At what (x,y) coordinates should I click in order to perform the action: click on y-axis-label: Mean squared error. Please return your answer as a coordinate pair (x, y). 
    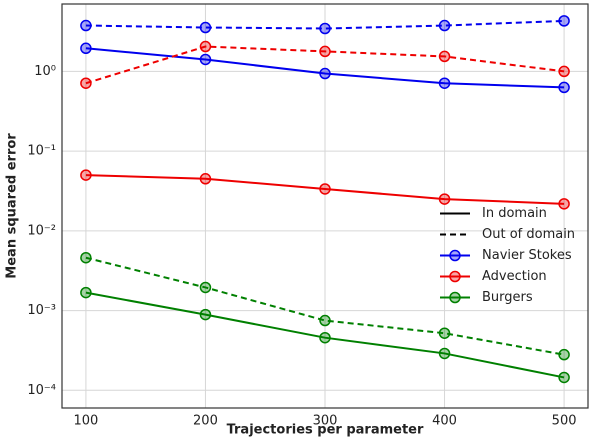
    Looking at the image, I should click on (12, 206).